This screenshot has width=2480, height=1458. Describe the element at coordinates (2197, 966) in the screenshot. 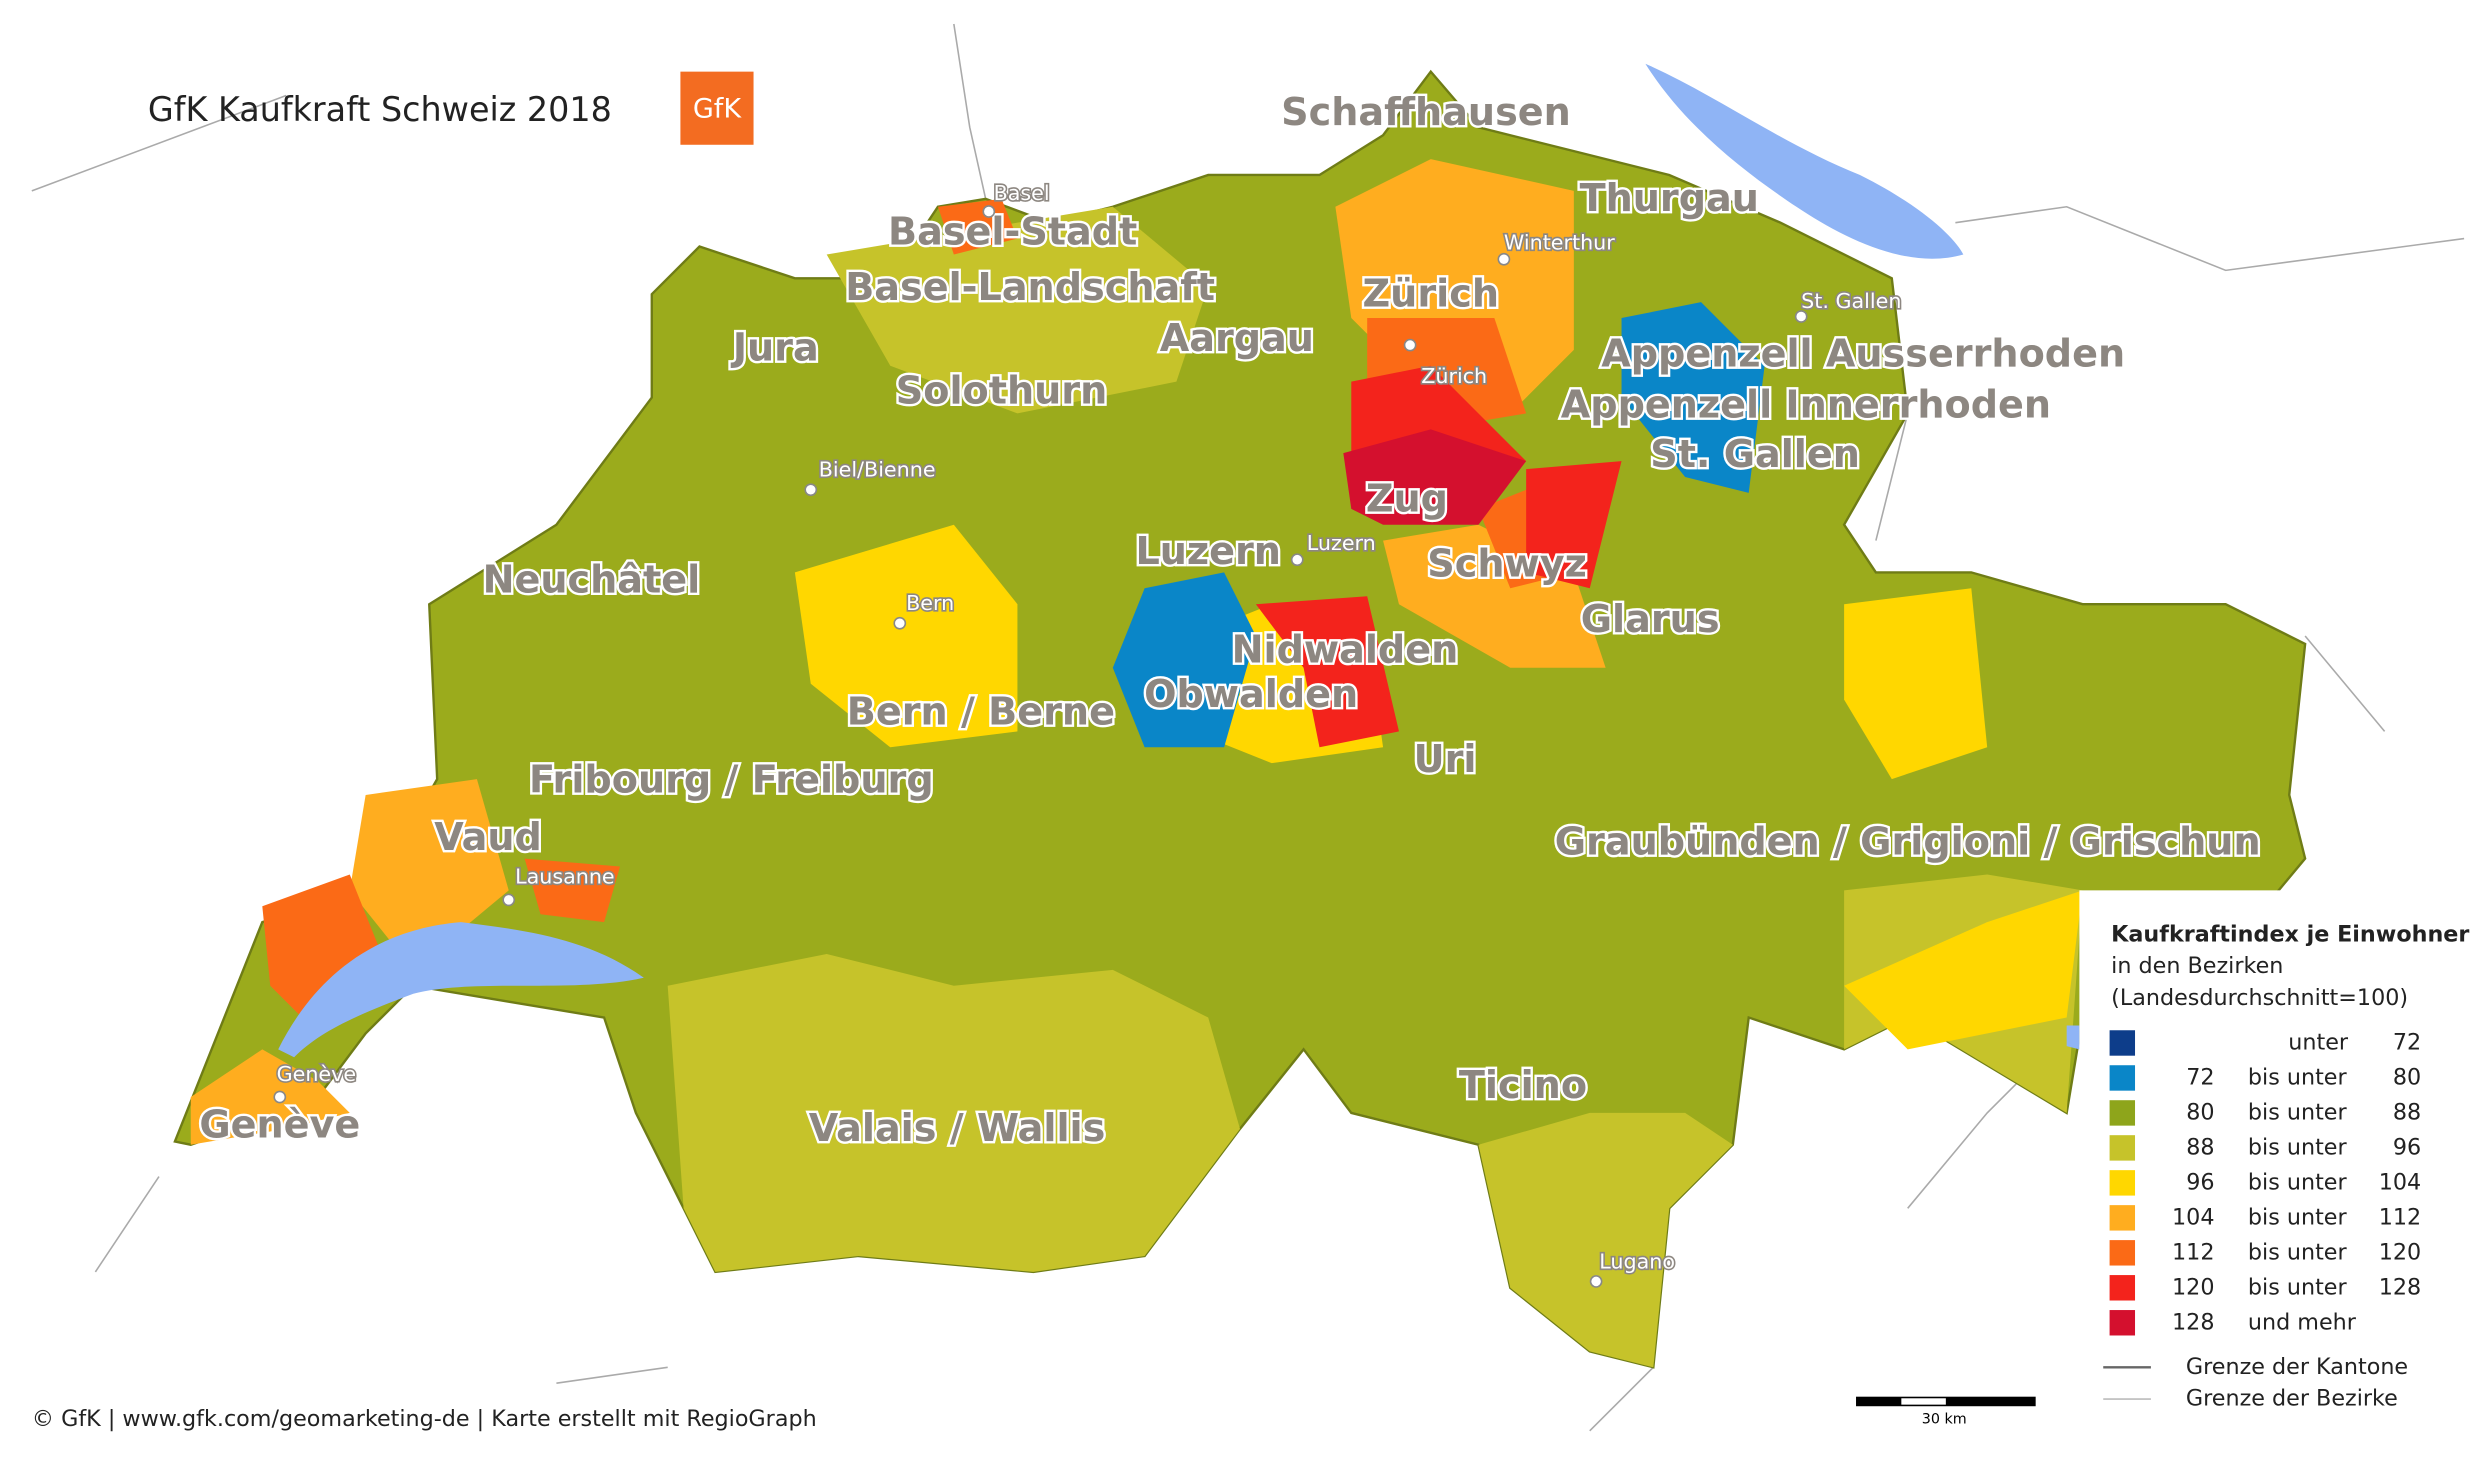

I see `legend-subtitle: in den Bezirken` at that location.